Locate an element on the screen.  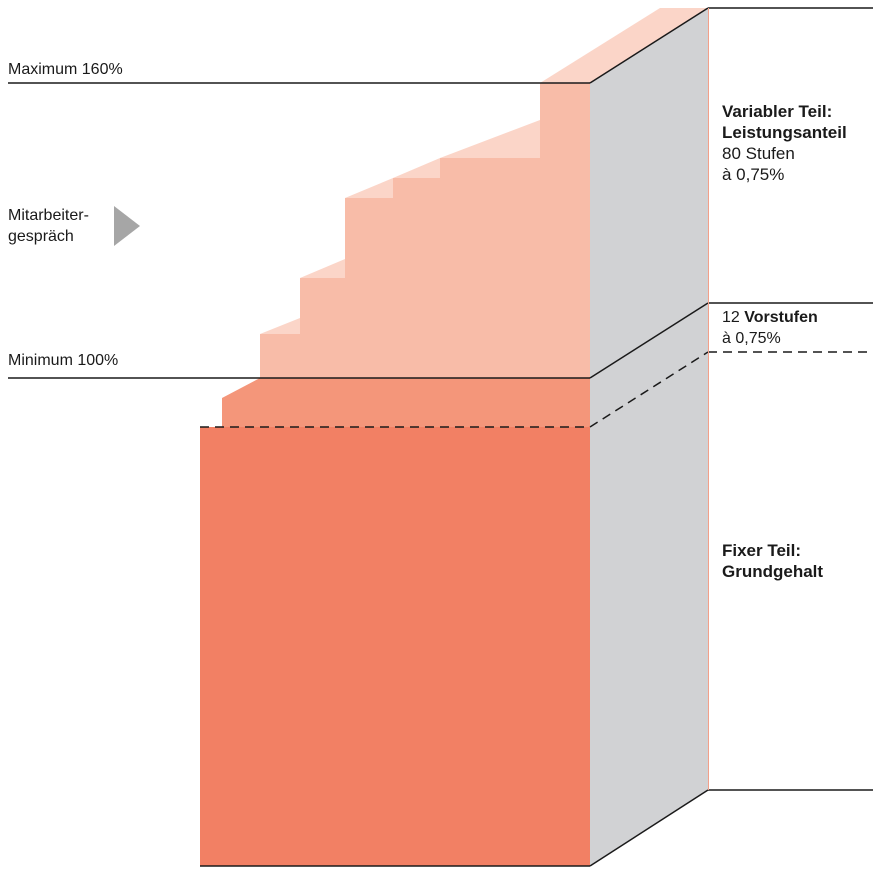
minimum-label: Minimum 100% is located at coordinates (63, 360).